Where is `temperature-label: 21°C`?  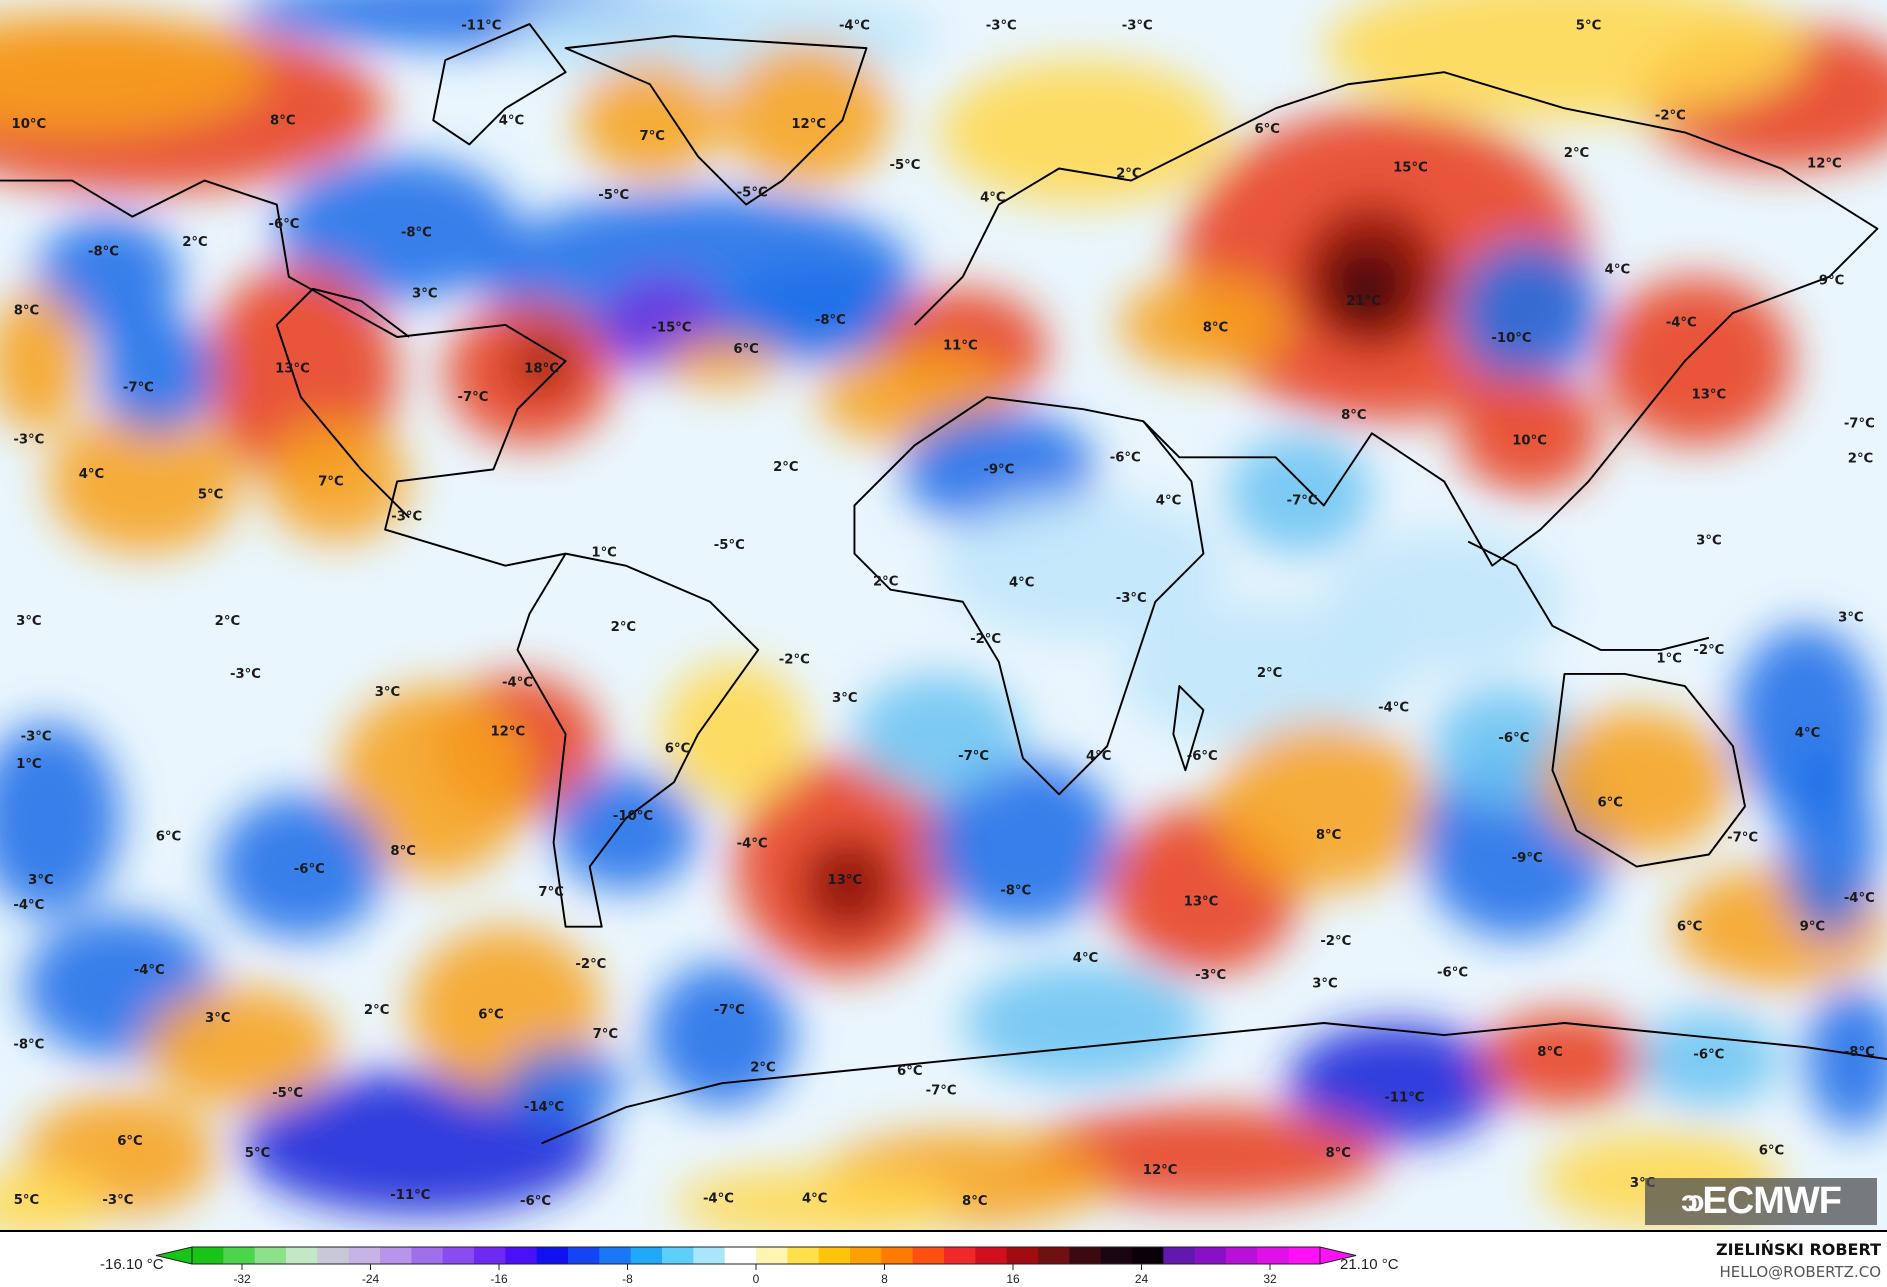
temperature-label: 21°C is located at coordinates (1363, 301).